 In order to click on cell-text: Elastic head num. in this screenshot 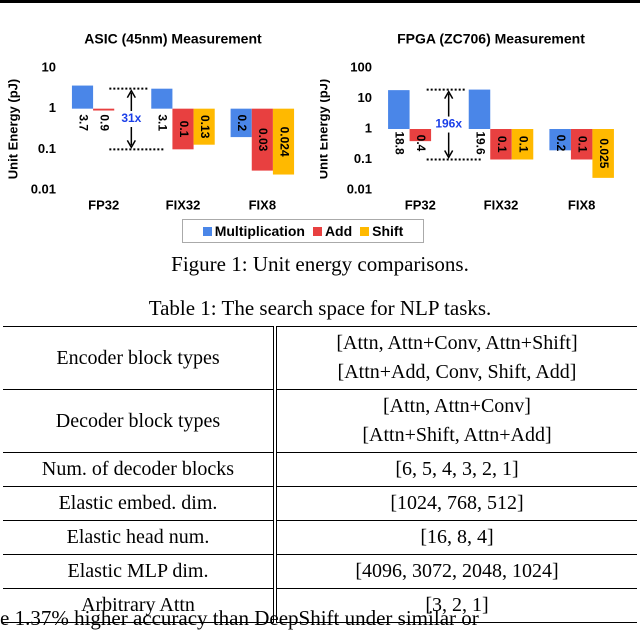, I will do `click(138, 537)`.